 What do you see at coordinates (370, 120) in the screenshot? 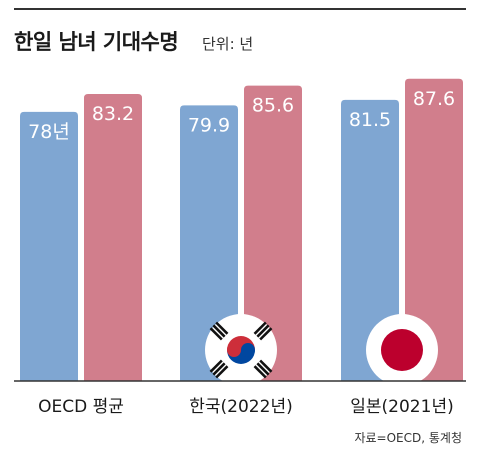
I see `bar-value-label: 81.5` at bounding box center [370, 120].